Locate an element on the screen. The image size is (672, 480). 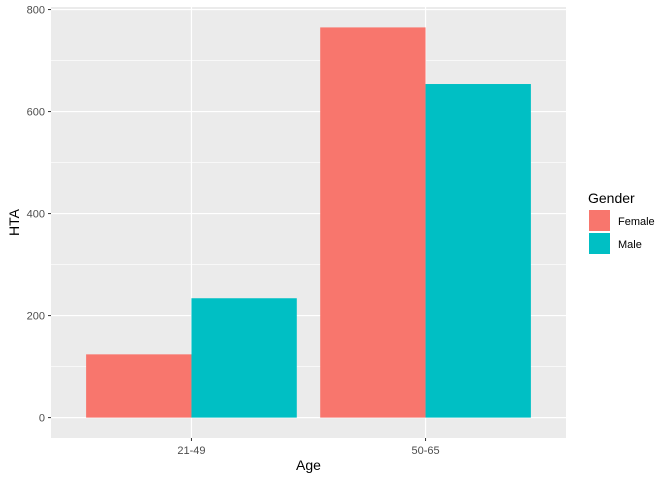
y-tick-label: 200 is located at coordinates (36, 317).